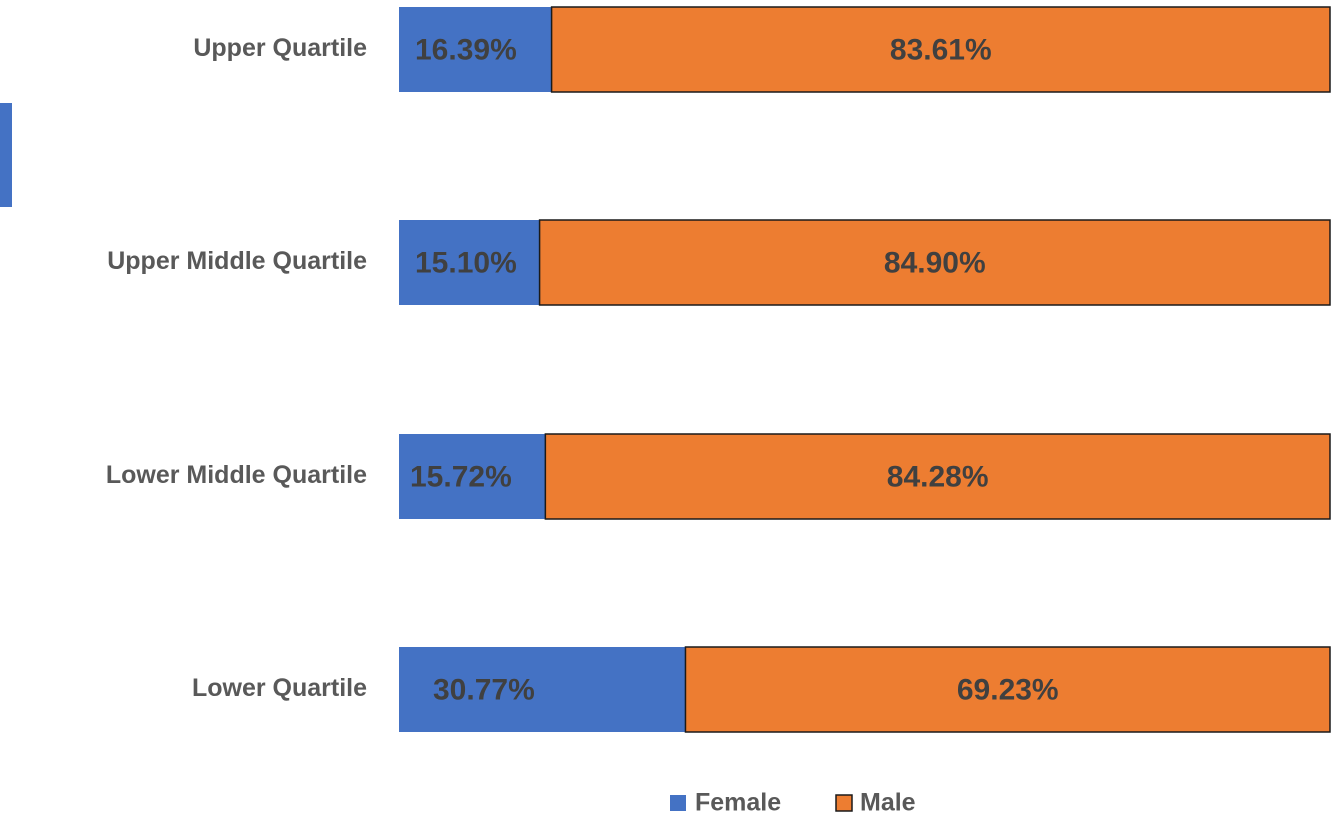 This screenshot has width=1342, height=820. What do you see at coordinates (466, 262) in the screenshot?
I see `data-label-female: 15.10%` at bounding box center [466, 262].